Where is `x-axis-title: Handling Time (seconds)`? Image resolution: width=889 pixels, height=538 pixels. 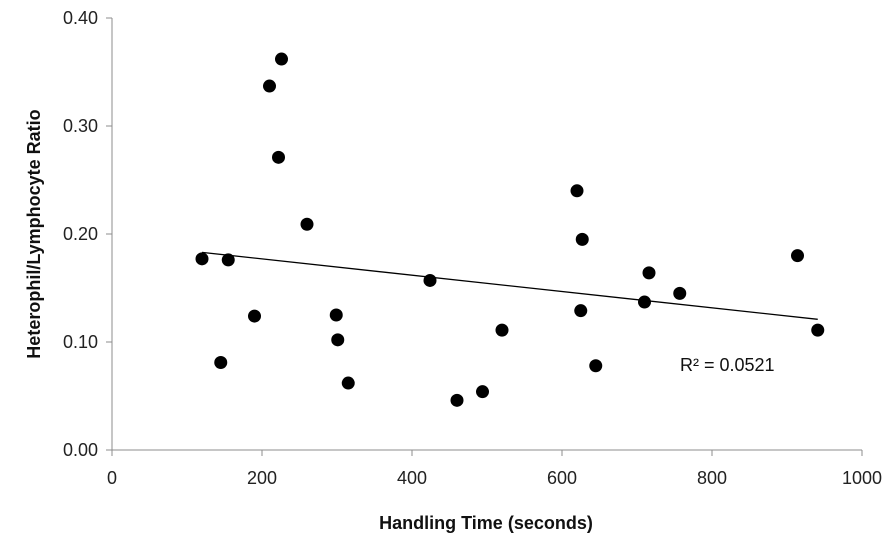
x-axis-title: Handling Time (seconds) is located at coordinates (486, 523).